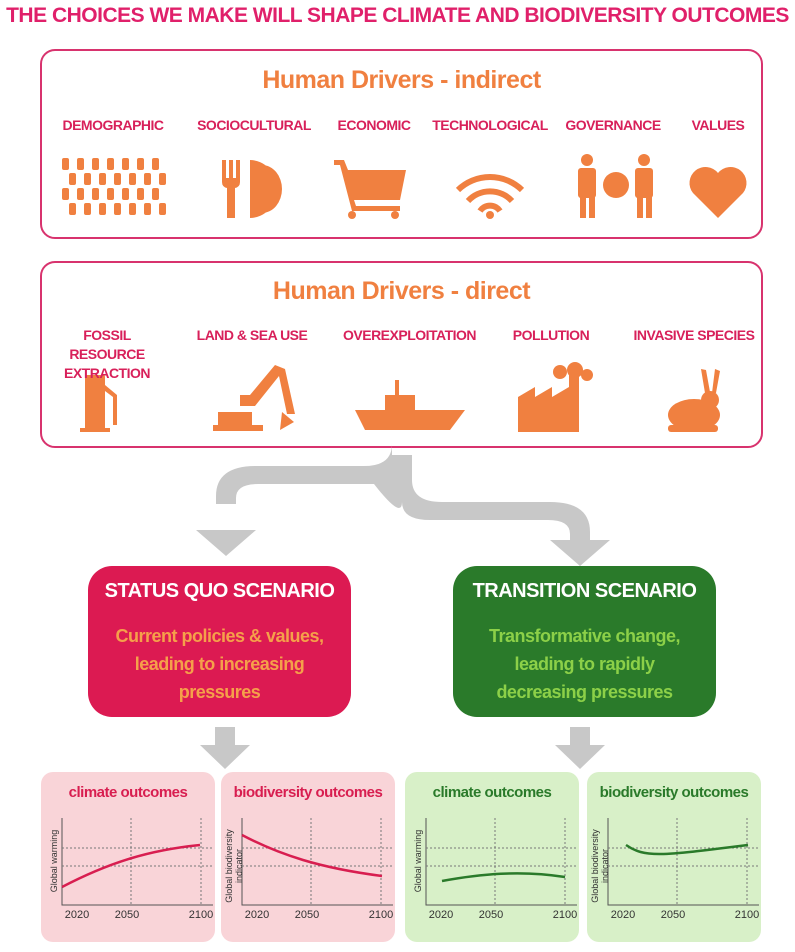 This screenshot has height=952, width=795. I want to click on driver-label: GOVERNANCE, so click(613, 125).